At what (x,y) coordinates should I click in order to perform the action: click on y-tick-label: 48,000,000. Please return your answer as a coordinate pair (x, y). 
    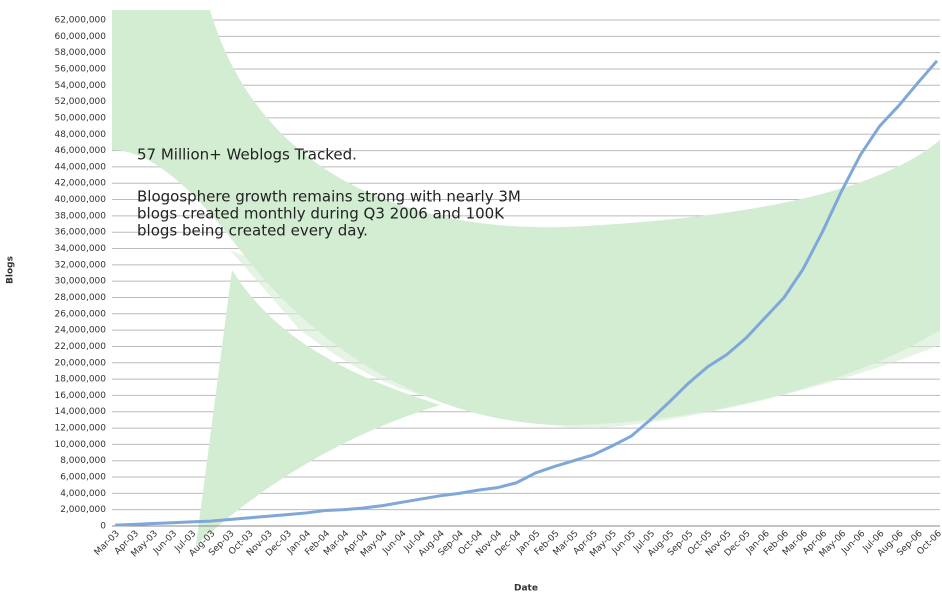
    Looking at the image, I should click on (80, 135).